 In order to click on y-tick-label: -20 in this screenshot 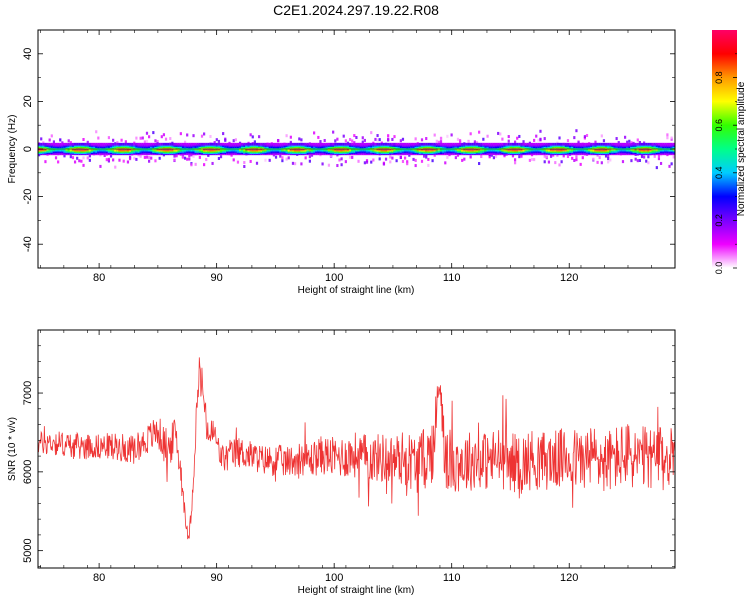, I will do `click(28, 197)`.